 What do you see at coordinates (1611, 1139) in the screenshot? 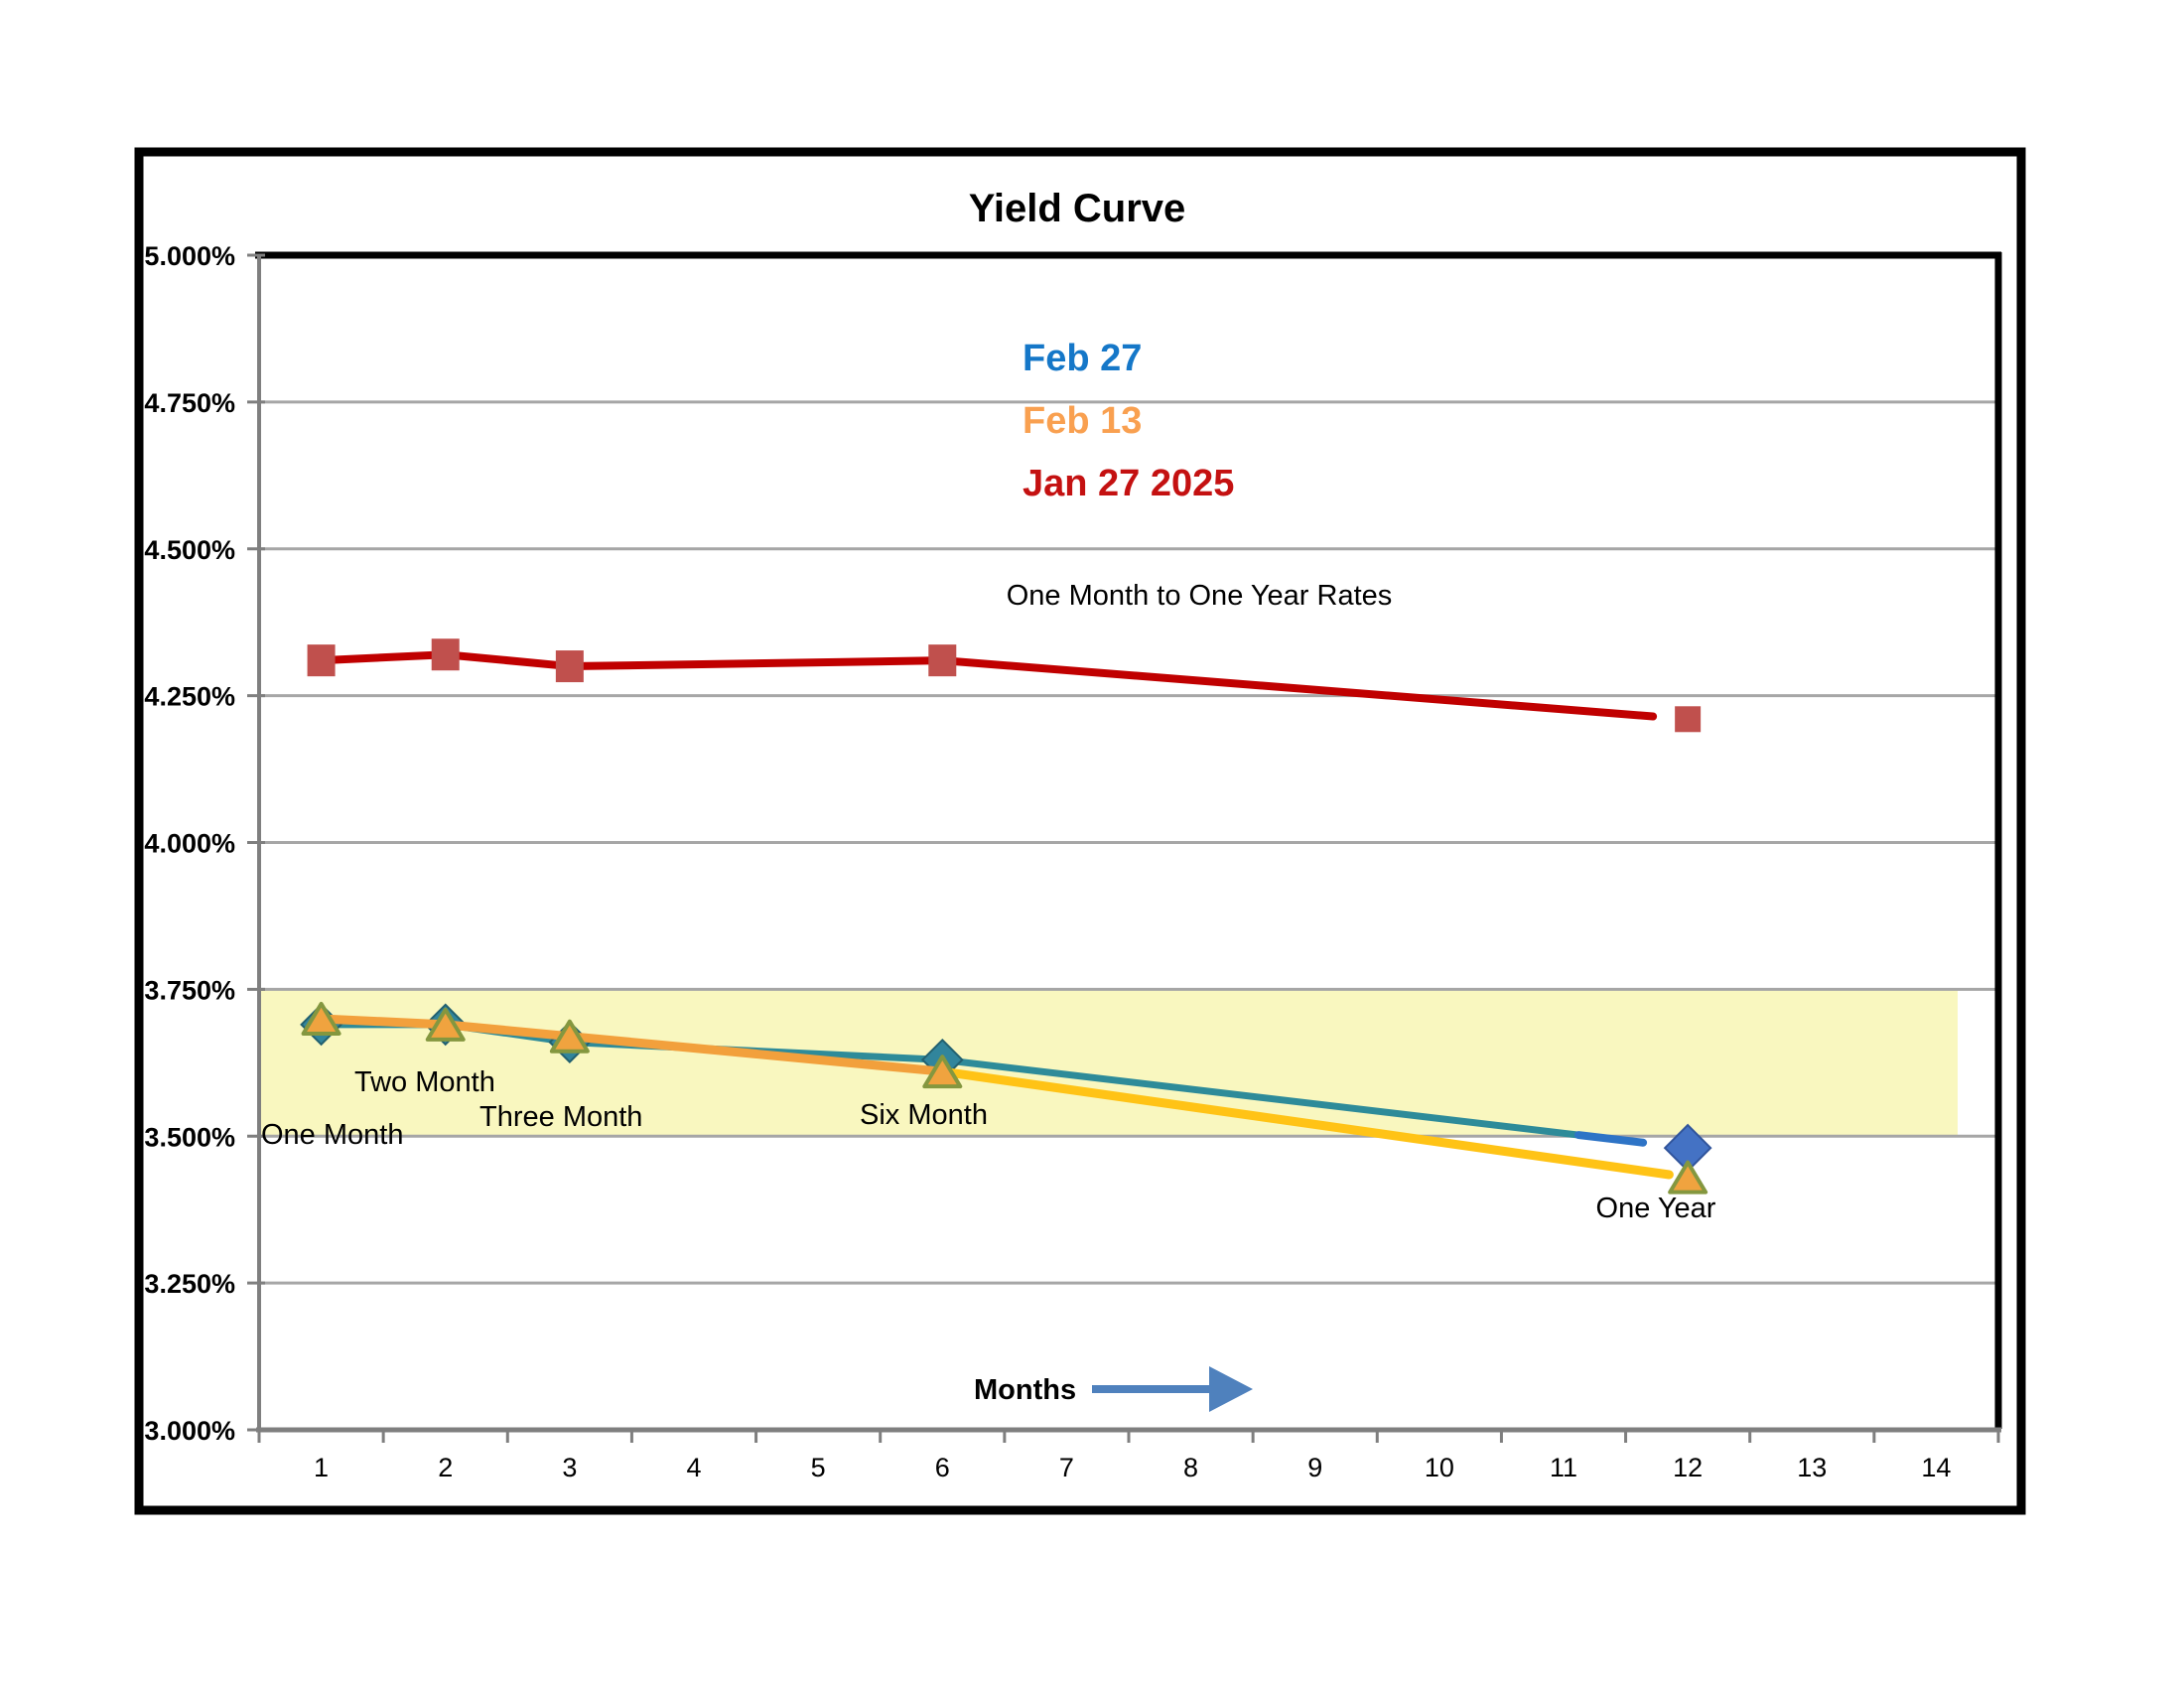
I see `feb27-line-end` at bounding box center [1611, 1139].